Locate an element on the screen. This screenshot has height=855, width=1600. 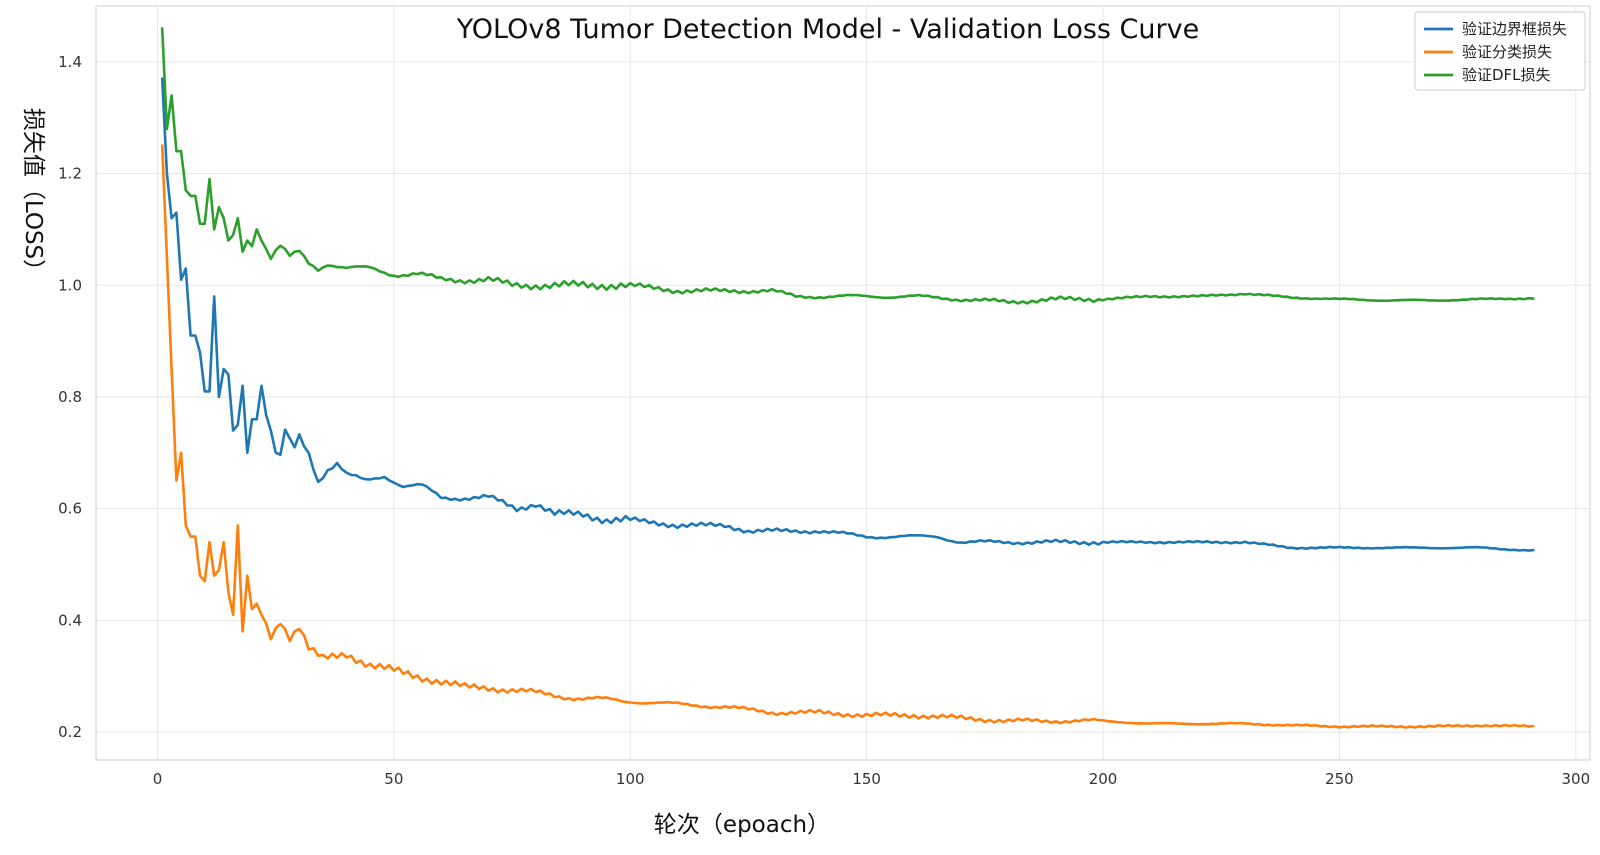
x-tick-label: 150 is located at coordinates (866, 779).